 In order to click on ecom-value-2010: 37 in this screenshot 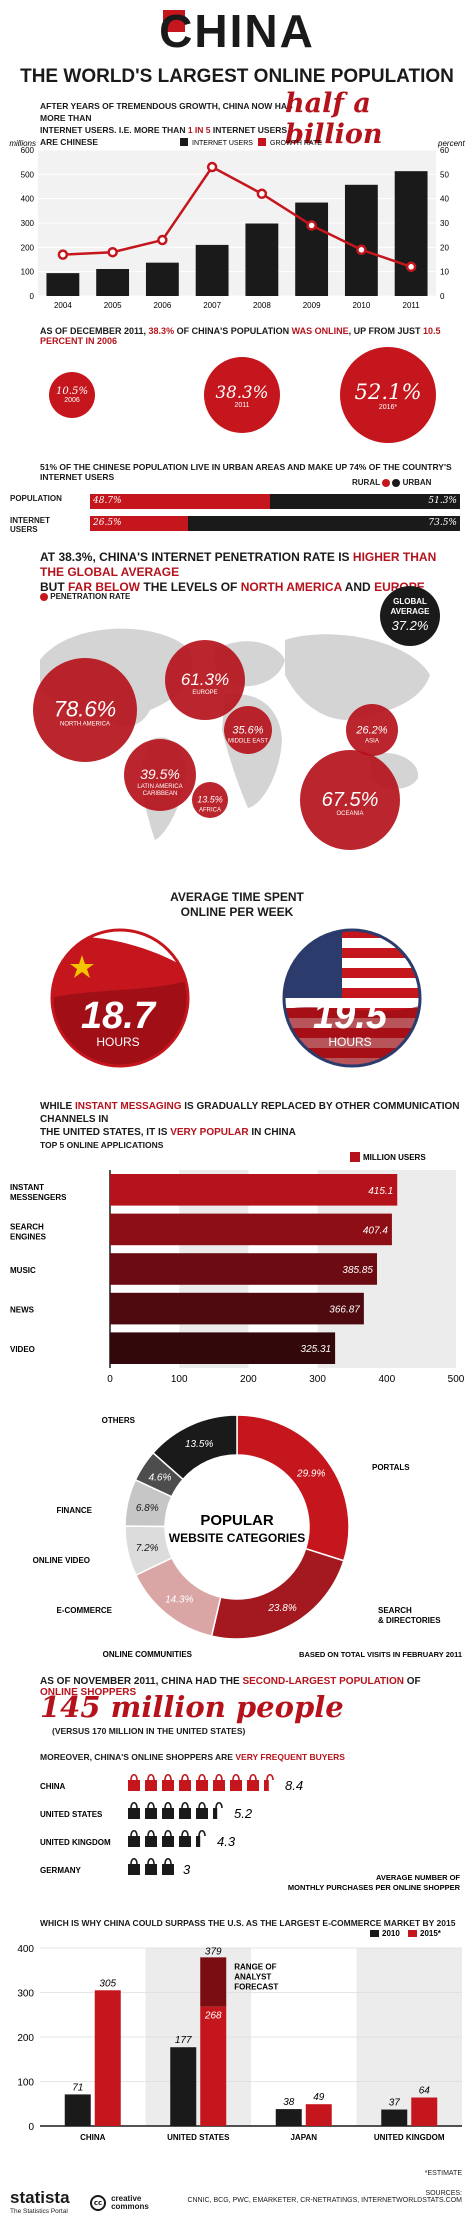, I will do `click(395, 2103)`.